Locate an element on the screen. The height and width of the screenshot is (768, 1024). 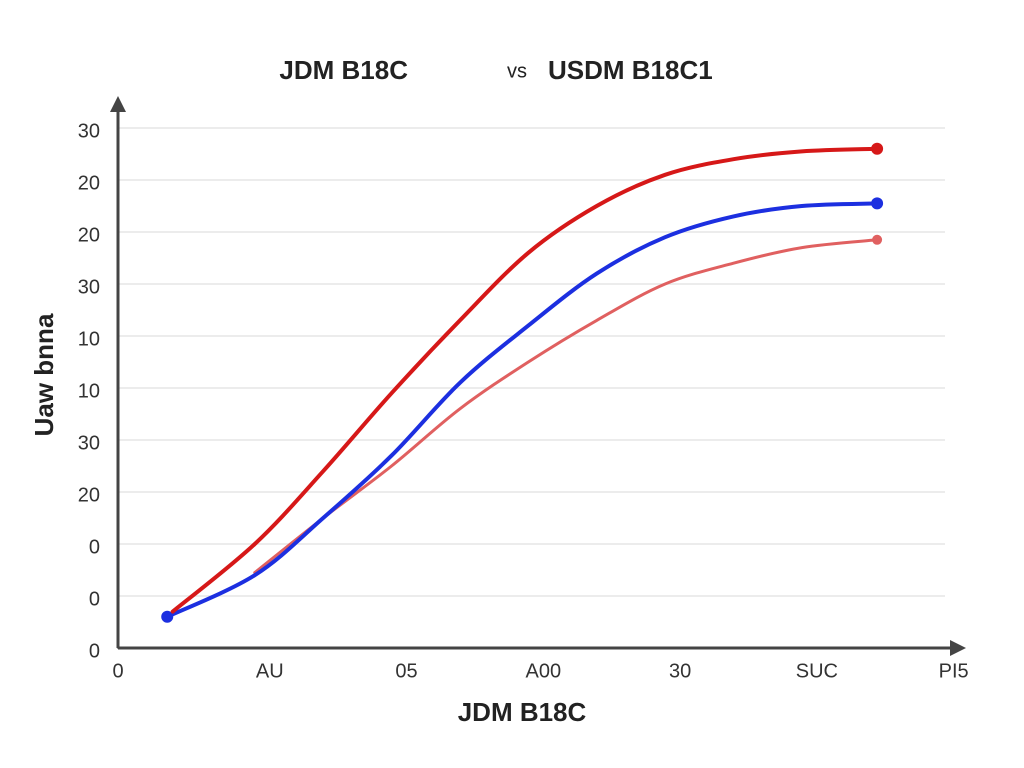
y-axis-label: Uaw bnna is located at coordinates (44, 374).